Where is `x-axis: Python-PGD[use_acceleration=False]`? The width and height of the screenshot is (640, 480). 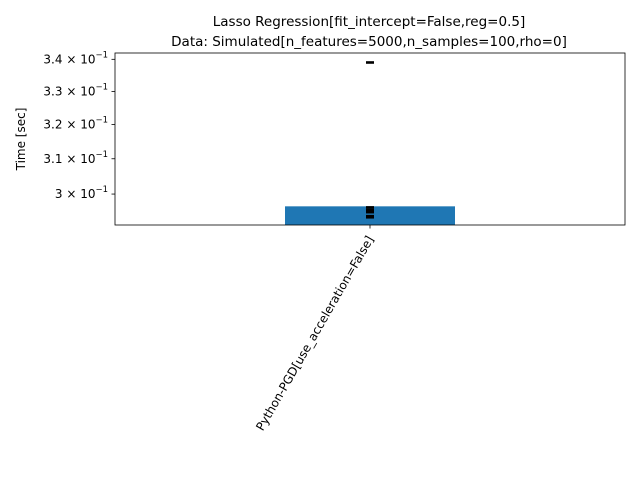
x-axis: Python-PGD[use_acceleration=False] is located at coordinates (315, 329).